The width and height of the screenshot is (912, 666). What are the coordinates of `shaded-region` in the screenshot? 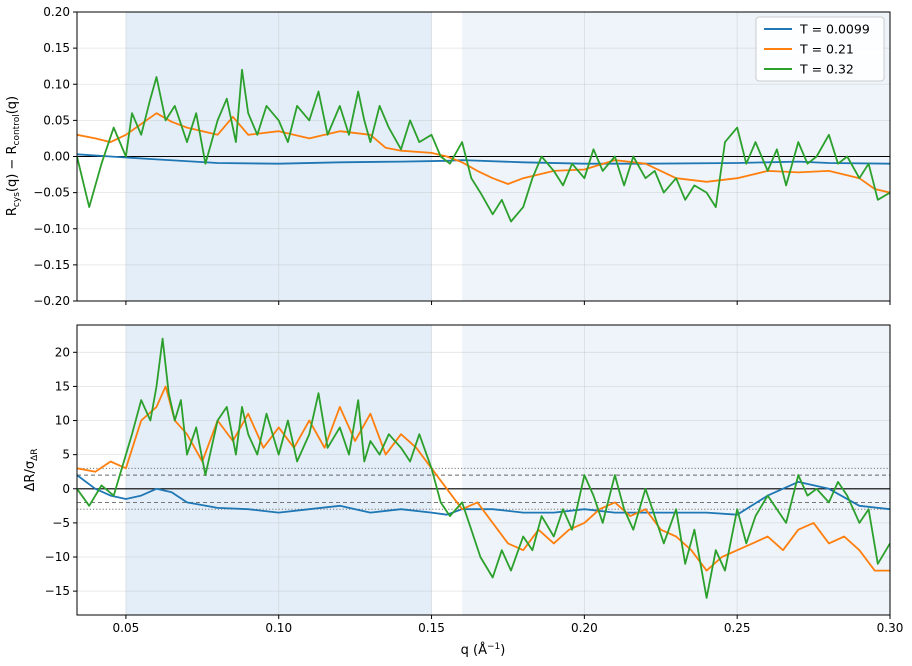 It's located at (278, 470).